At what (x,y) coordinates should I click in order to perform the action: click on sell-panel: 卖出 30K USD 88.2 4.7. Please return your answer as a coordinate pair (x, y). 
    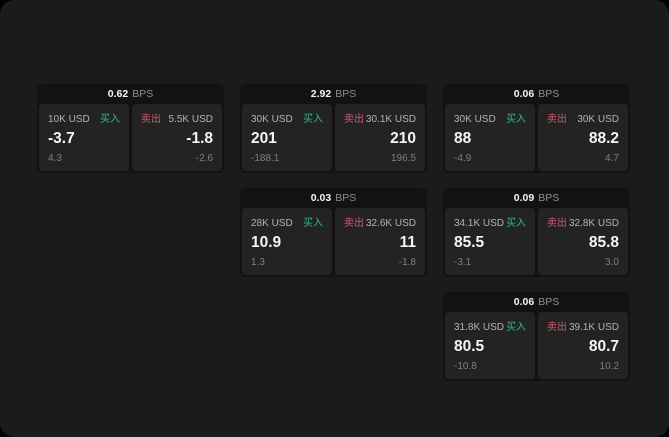
    Looking at the image, I should click on (583, 137).